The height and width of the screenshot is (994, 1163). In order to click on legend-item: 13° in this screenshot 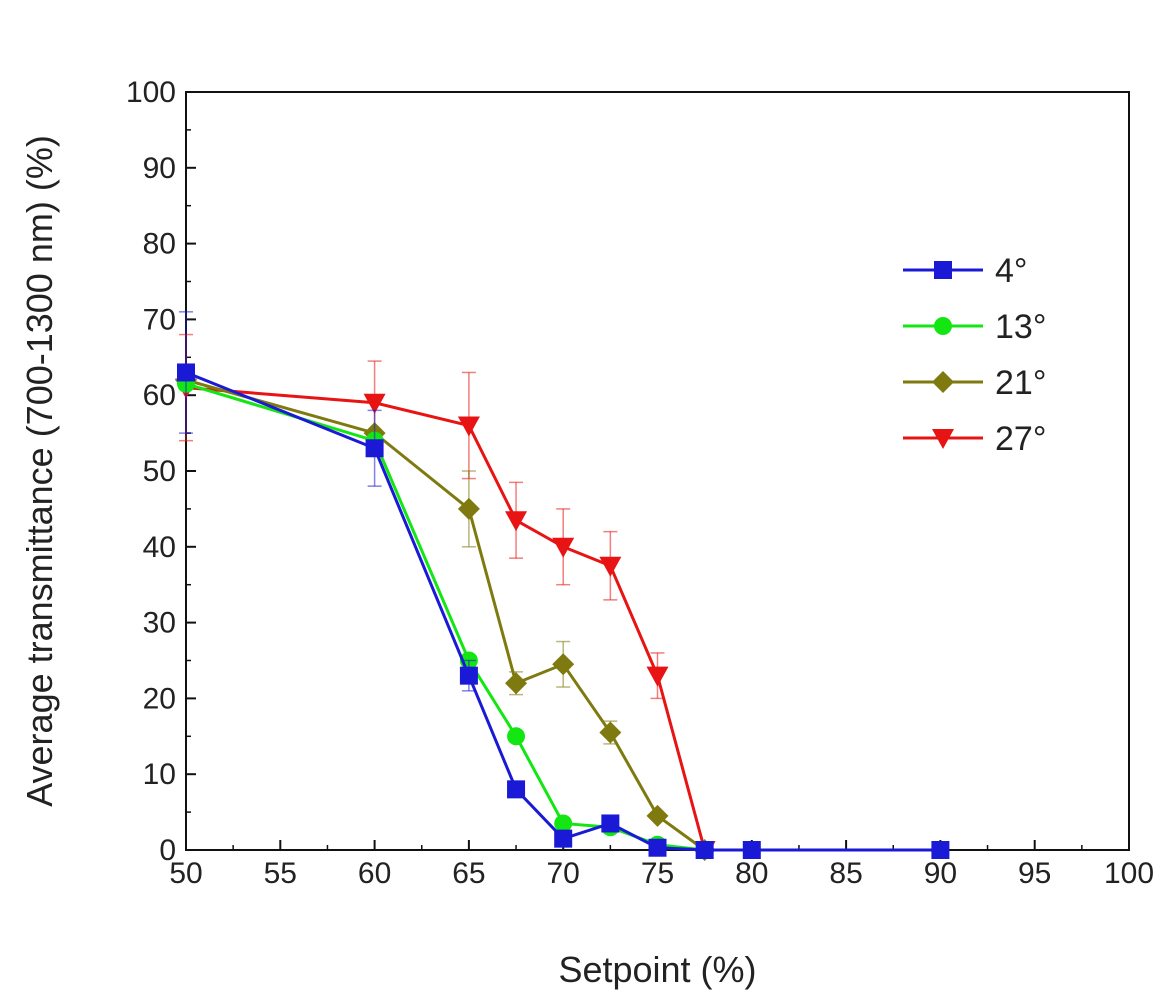, I will do `click(974, 327)`.